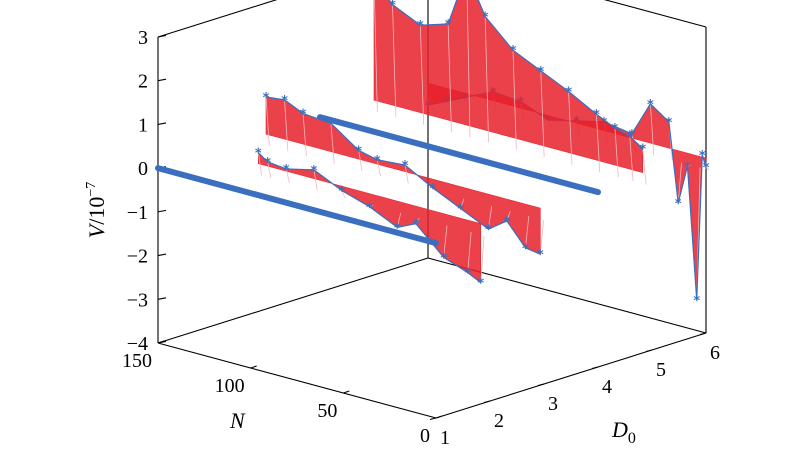 The width and height of the screenshot is (800, 453). I want to click on z-axis-title: V/10−7, so click(96, 210).